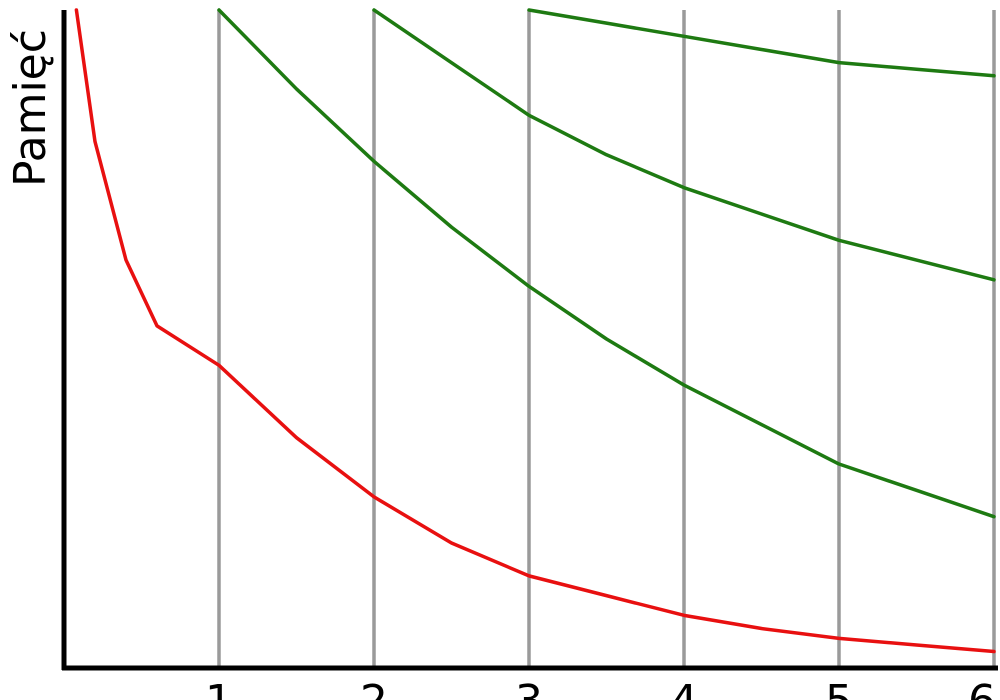  I want to click on x-tick-label-6: 6, so click(982, 688).